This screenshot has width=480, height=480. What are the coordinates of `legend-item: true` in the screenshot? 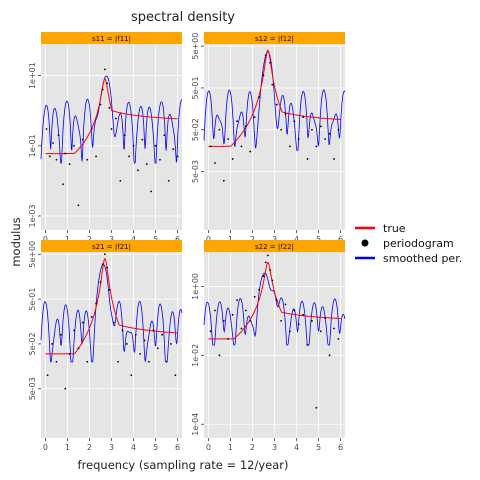 It's located at (380, 228).